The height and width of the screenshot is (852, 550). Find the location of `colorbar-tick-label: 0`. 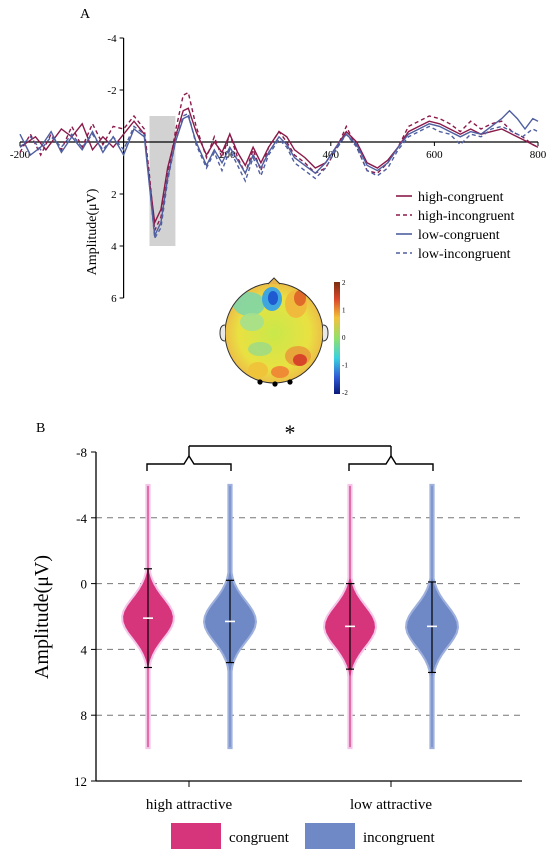

colorbar-tick-label: 0 is located at coordinates (344, 338).